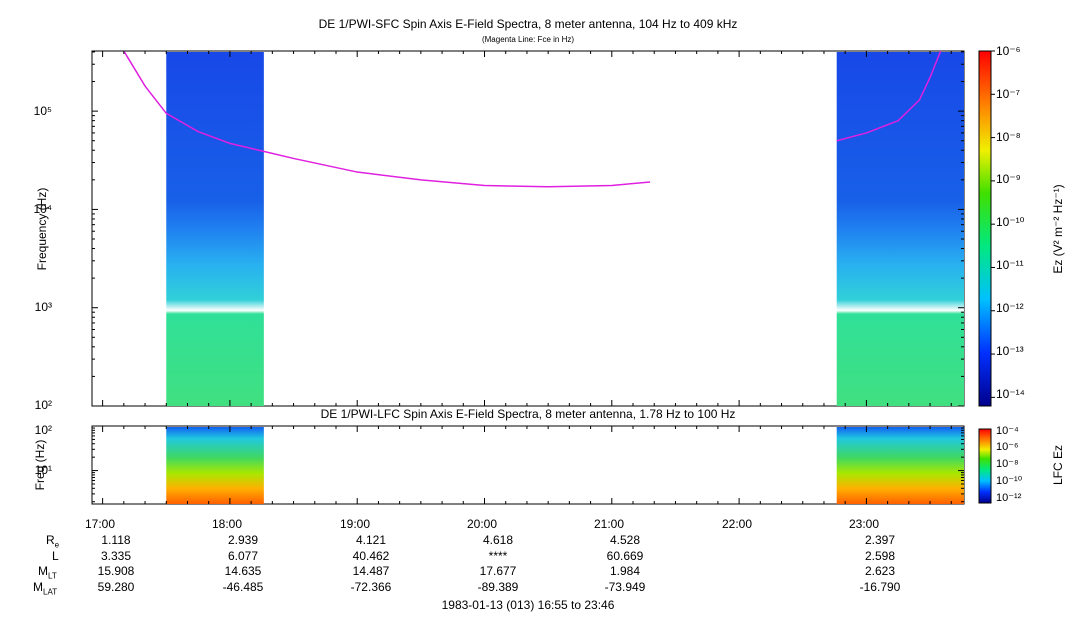 Image resolution: width=1083 pixels, height=620 pixels. Describe the element at coordinates (371, 571) in the screenshot. I see `ephemeris-cell: 14.487` at that location.